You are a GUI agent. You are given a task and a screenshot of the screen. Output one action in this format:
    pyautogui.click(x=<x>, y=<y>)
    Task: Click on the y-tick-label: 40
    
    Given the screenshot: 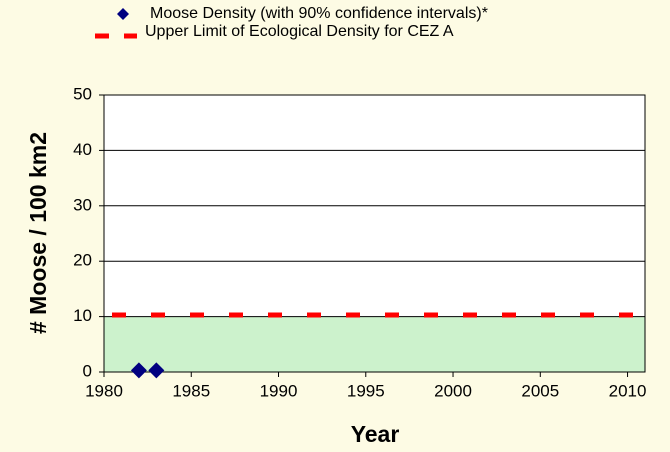 What is the action you would take?
    pyautogui.click(x=82, y=149)
    